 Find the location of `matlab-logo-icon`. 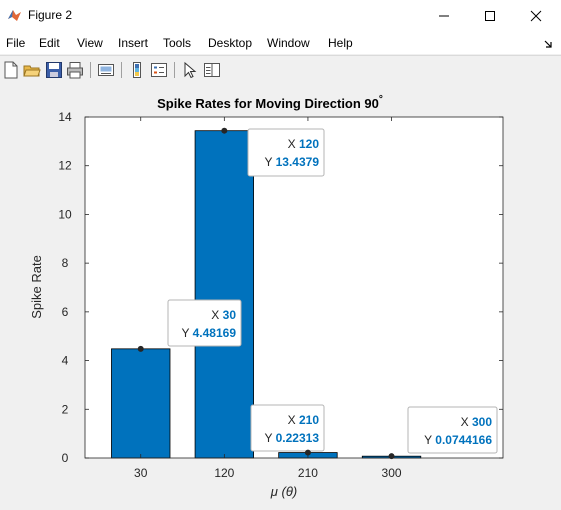

matlab-logo-icon is located at coordinates (14, 15).